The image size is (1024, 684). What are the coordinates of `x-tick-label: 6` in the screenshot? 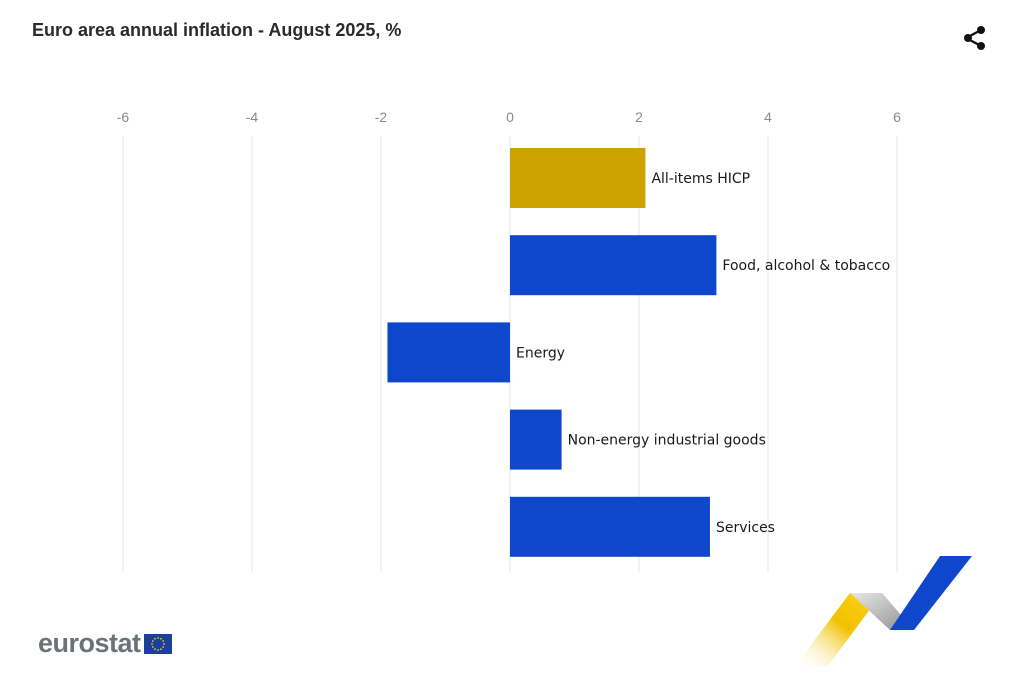 It's located at (897, 117).